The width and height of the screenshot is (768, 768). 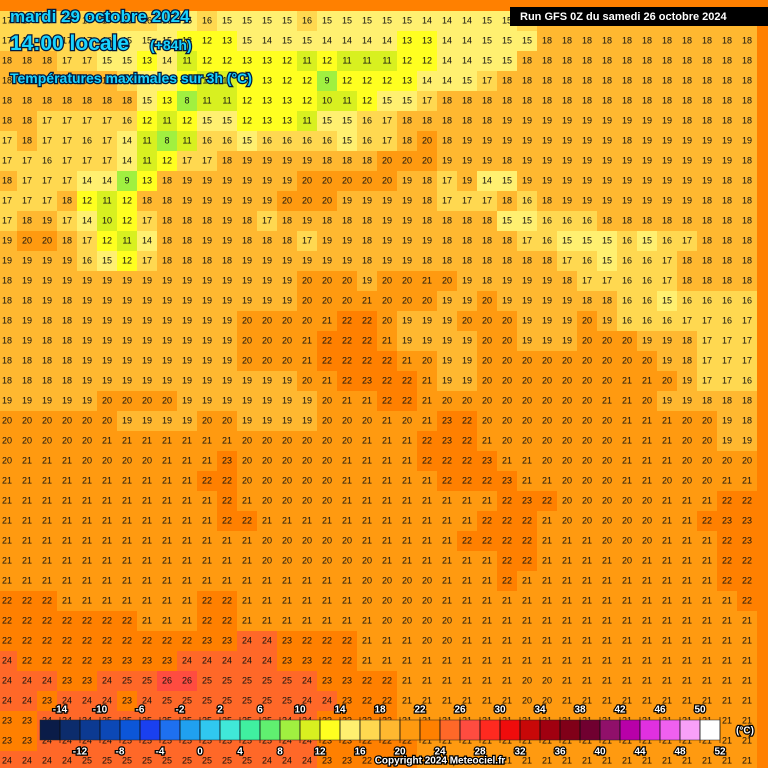 What do you see at coordinates (327, 100) in the screenshot?
I see `temperature-value: 10` at bounding box center [327, 100].